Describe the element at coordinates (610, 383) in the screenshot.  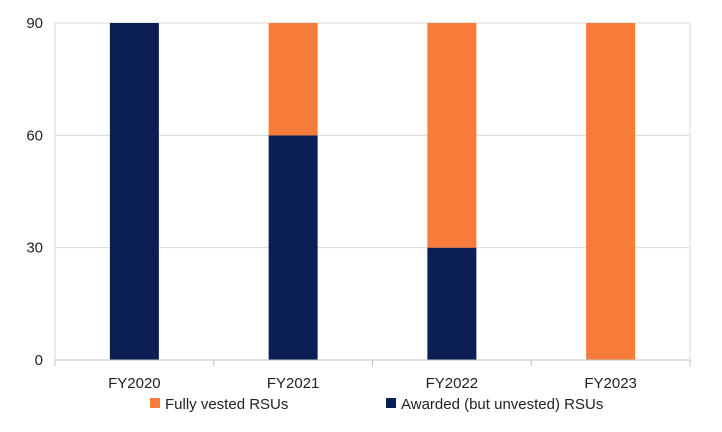
I see `x-tick-label-FY2023: FY2023` at that location.